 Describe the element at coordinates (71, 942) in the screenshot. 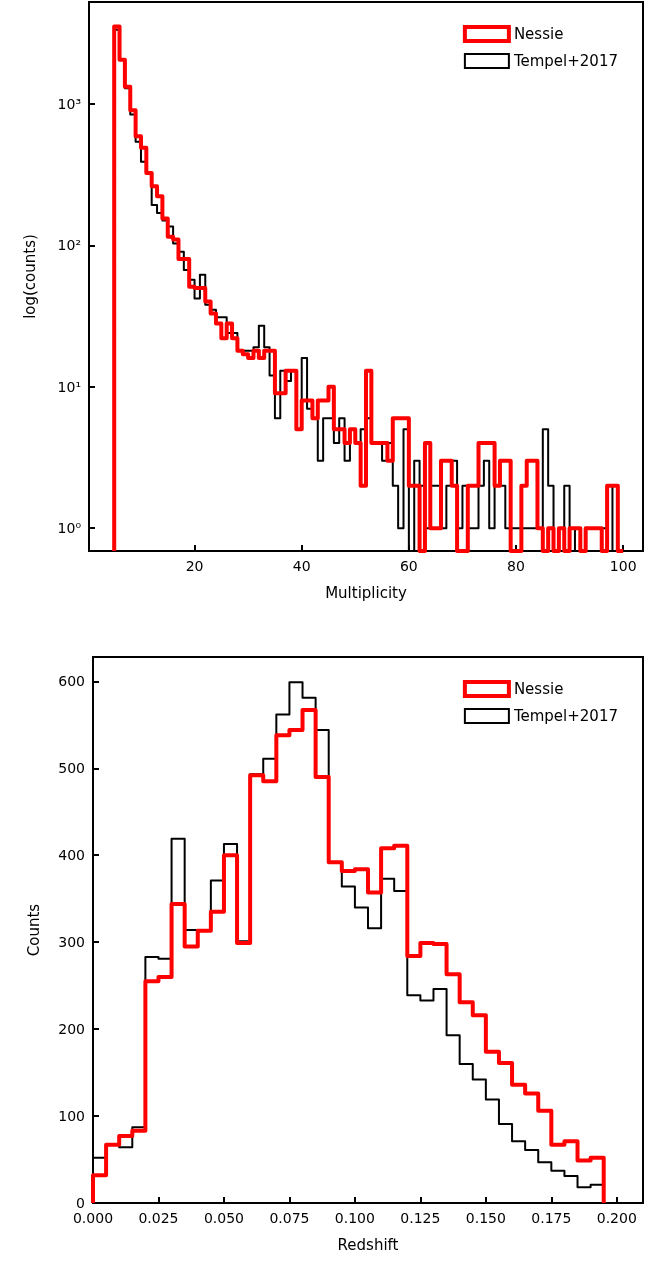

I see `y-tick-label: 300` at that location.